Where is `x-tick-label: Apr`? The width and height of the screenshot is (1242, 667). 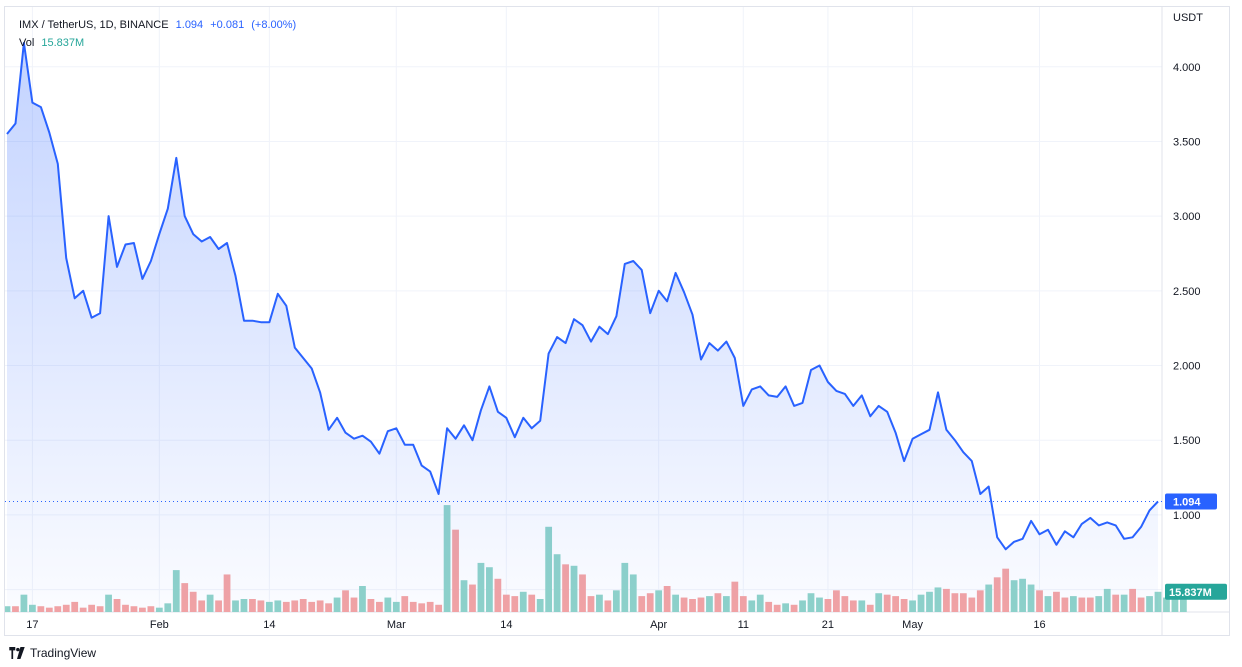 x-tick-label: Apr is located at coordinates (658, 625).